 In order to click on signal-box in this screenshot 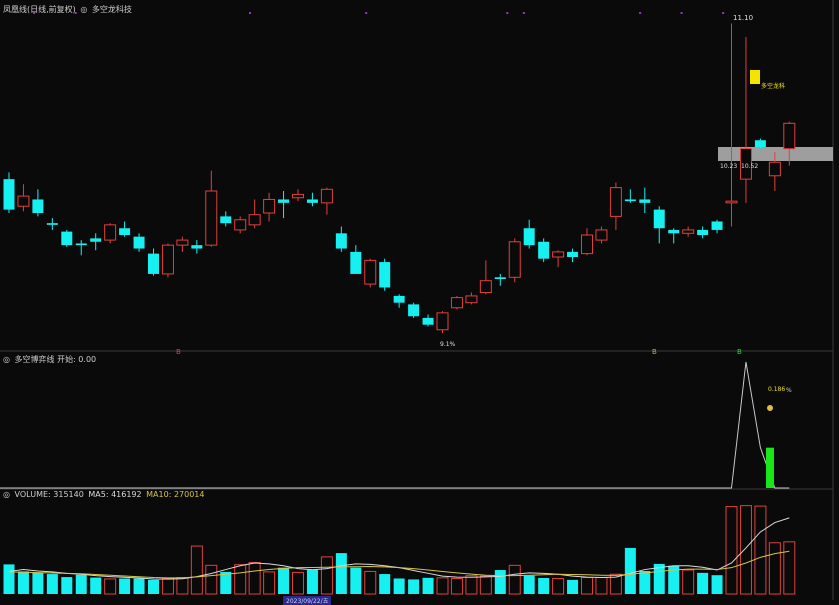, I will do `click(755, 77)`.